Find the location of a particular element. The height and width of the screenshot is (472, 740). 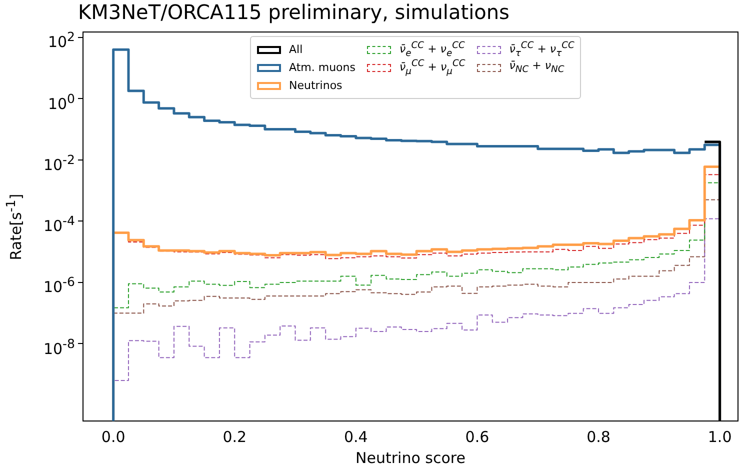

y-tick-label: 10$^{0}$ is located at coordinates (61, 101).